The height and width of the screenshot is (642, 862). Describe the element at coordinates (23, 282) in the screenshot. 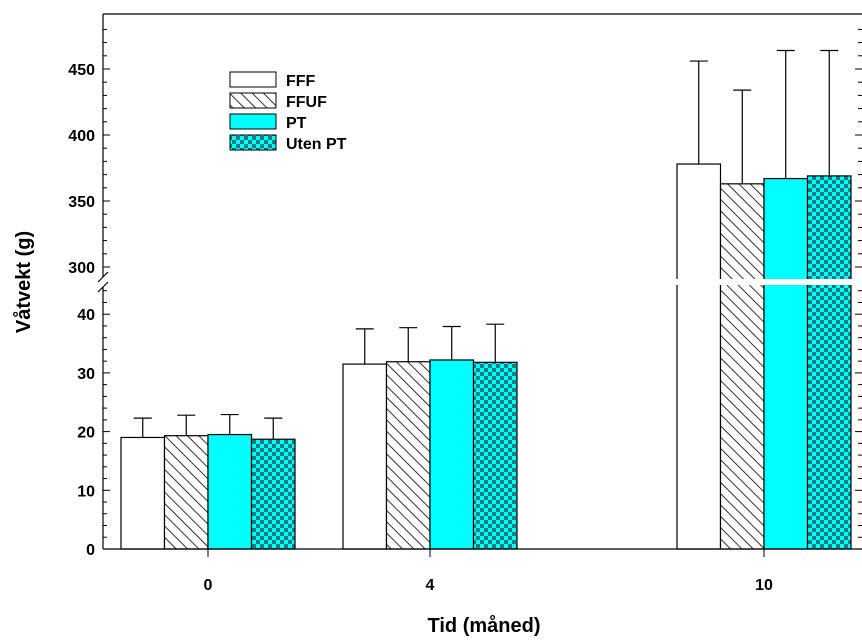

I see `y-axis-title: Våtvekt (g)` at that location.